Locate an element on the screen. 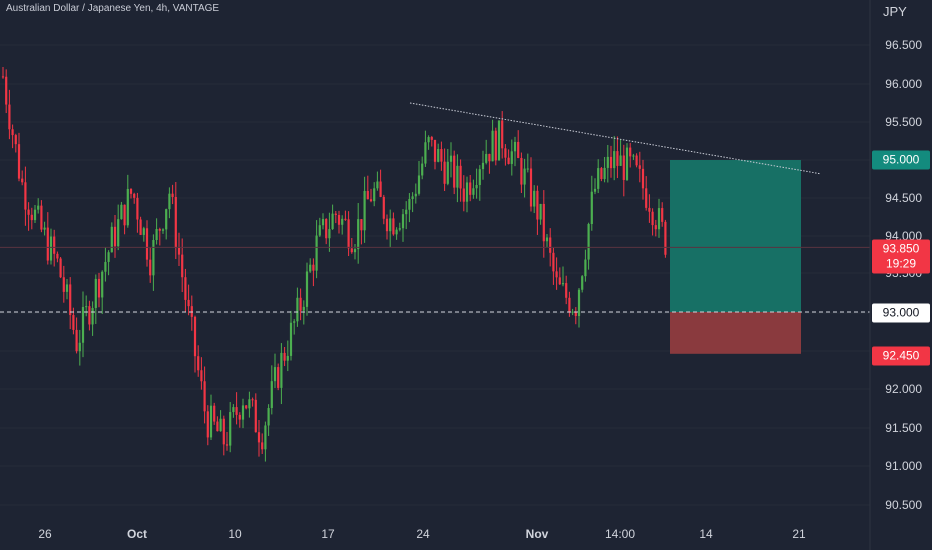 The image size is (932, 550). stop-zone is located at coordinates (735, 333).